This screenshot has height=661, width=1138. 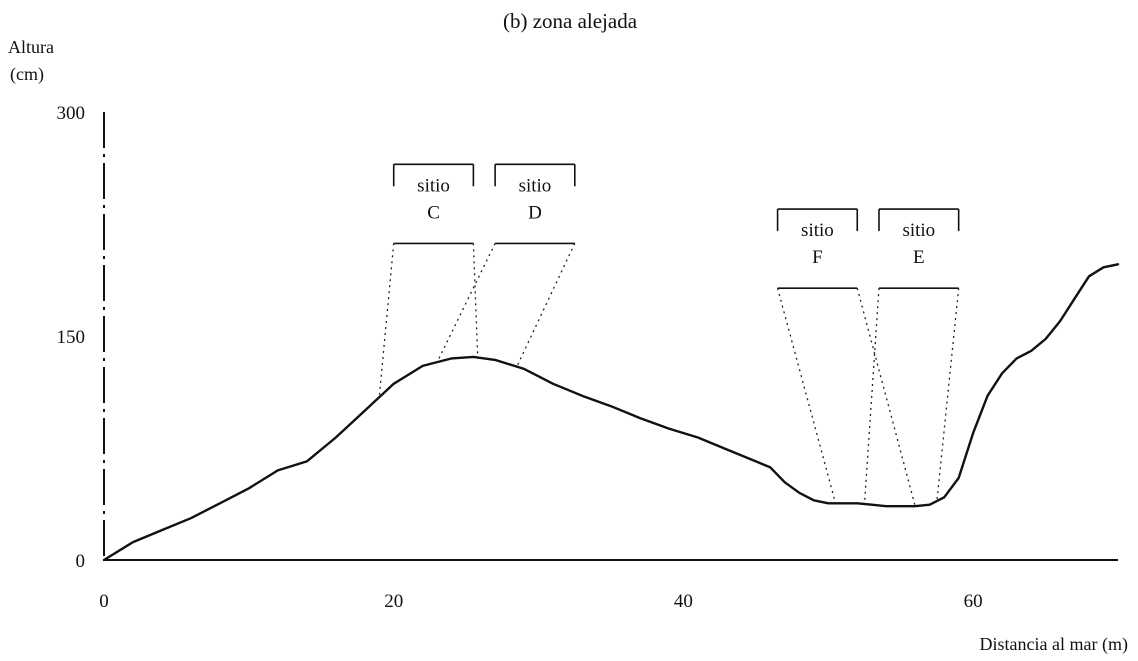 What do you see at coordinates (475, 300) in the screenshot?
I see `site-c-leader-right` at bounding box center [475, 300].